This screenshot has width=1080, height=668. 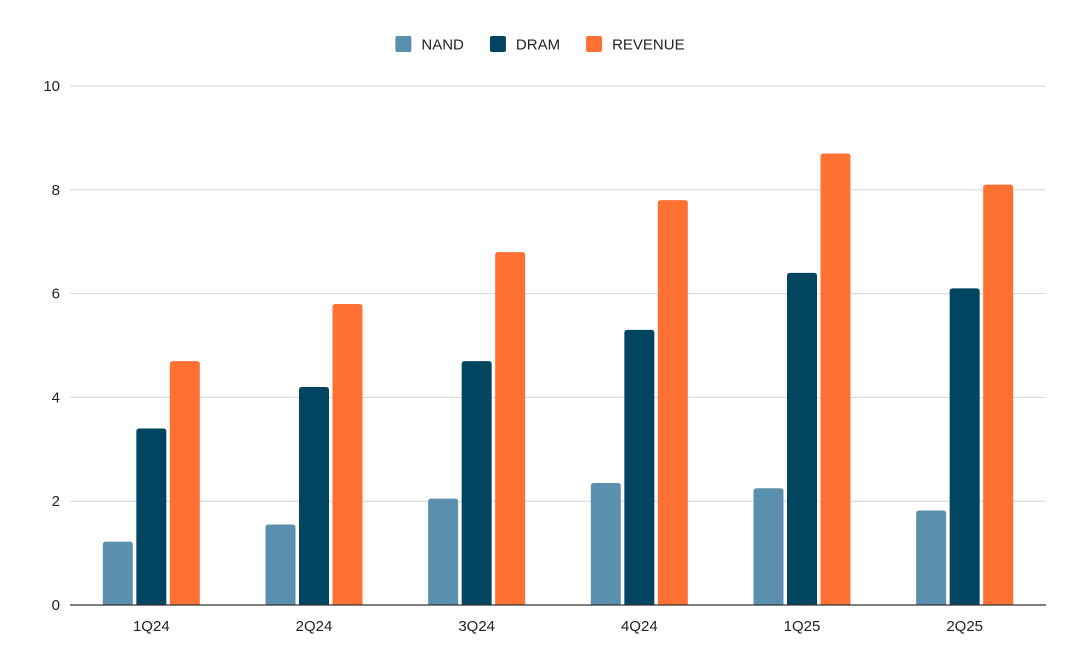 What do you see at coordinates (403, 44) in the screenshot?
I see `legend-swatch-nand` at bounding box center [403, 44].